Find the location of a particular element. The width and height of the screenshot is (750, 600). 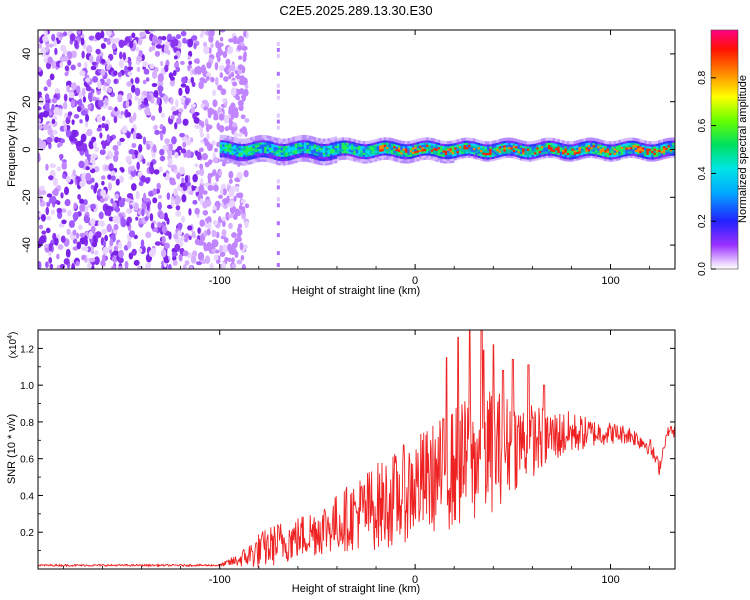

spectrogram-x-tick-label: 100 is located at coordinates (610, 281).